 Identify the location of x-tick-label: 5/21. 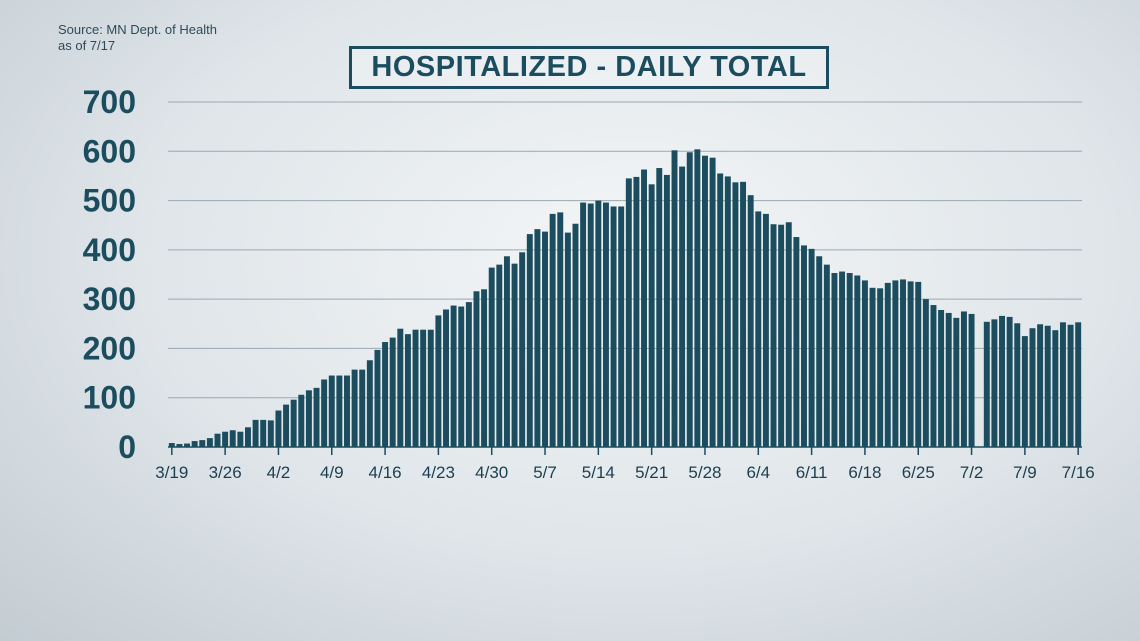
(651, 472).